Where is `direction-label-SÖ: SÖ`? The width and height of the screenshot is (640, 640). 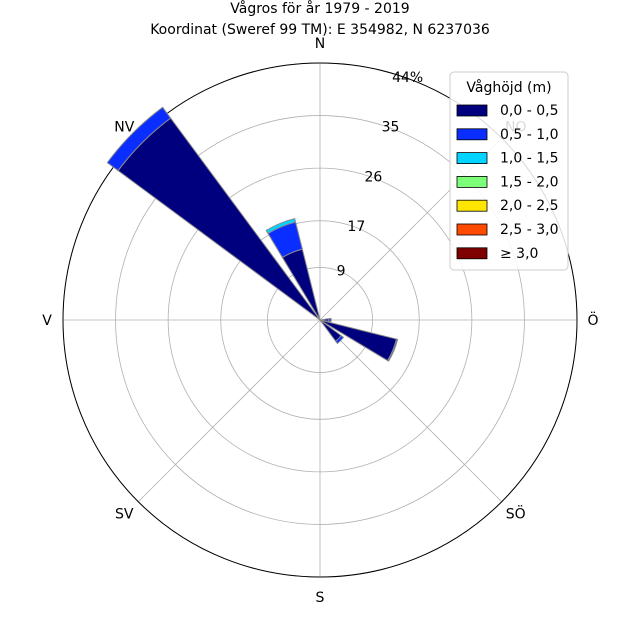
direction-label-SÖ: SÖ is located at coordinates (516, 514).